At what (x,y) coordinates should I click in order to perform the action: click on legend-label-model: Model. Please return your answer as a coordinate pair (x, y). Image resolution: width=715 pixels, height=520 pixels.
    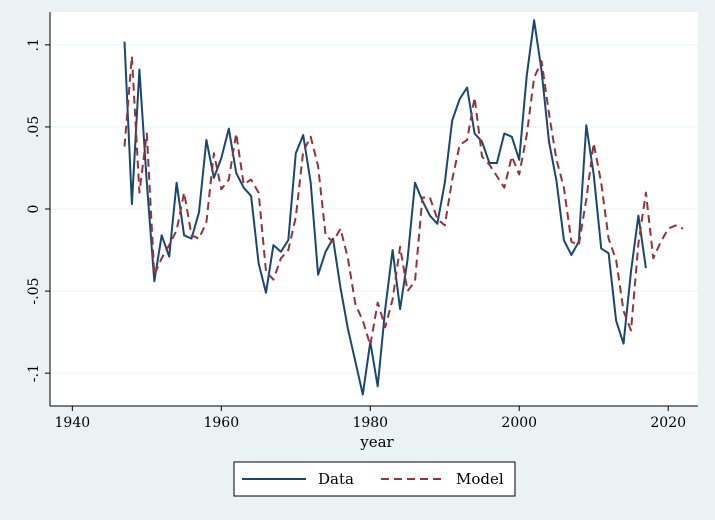
    Looking at the image, I should click on (480, 479).